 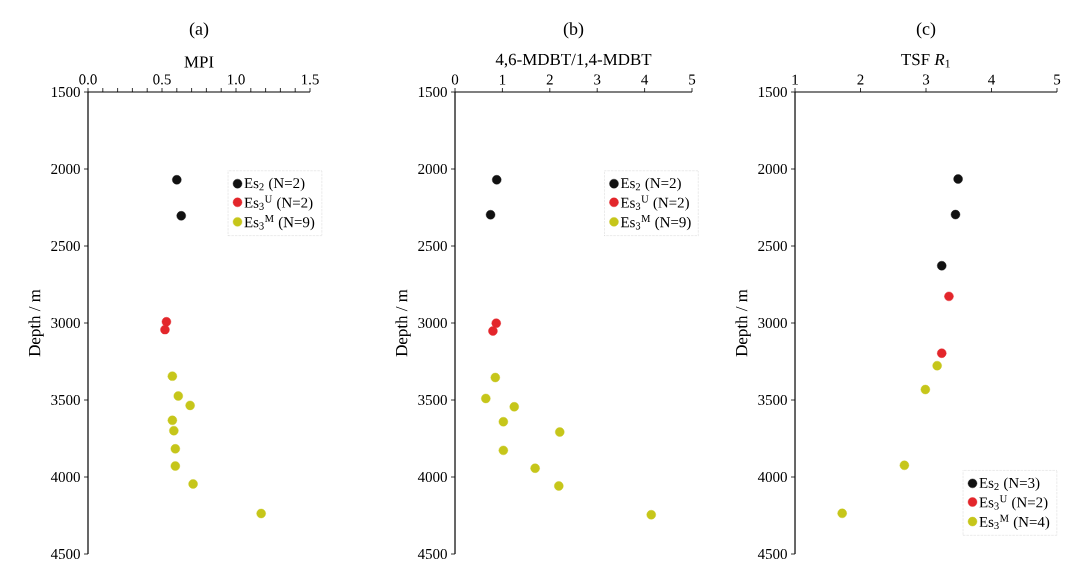 What do you see at coordinates (925, 60) in the screenshot?
I see `x-axis-title: TSF R$_{1}$` at bounding box center [925, 60].